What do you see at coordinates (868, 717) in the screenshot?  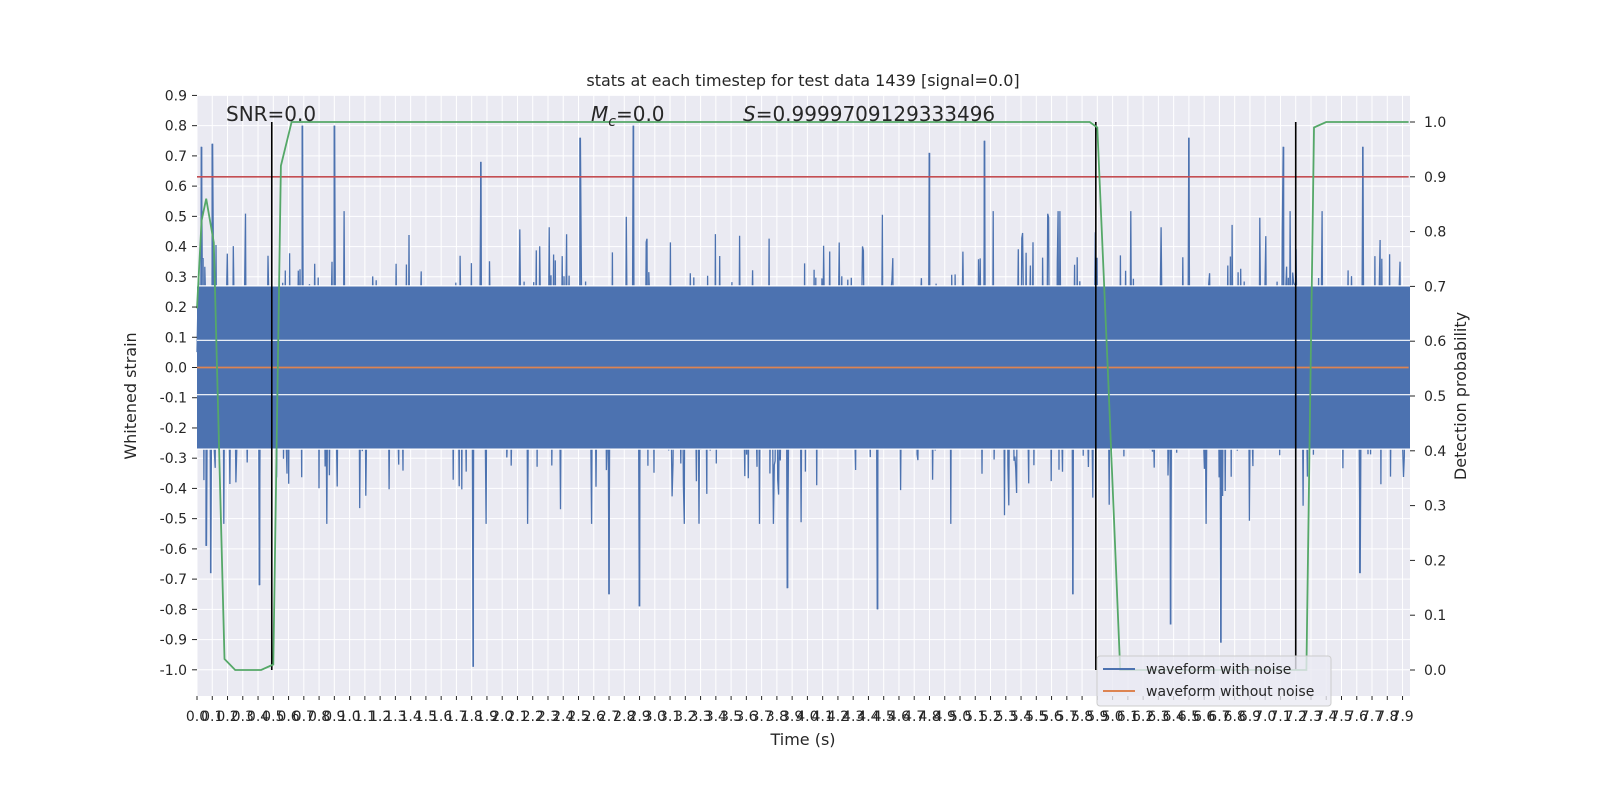 I see `x-tick-label: 4.4` at bounding box center [868, 717].